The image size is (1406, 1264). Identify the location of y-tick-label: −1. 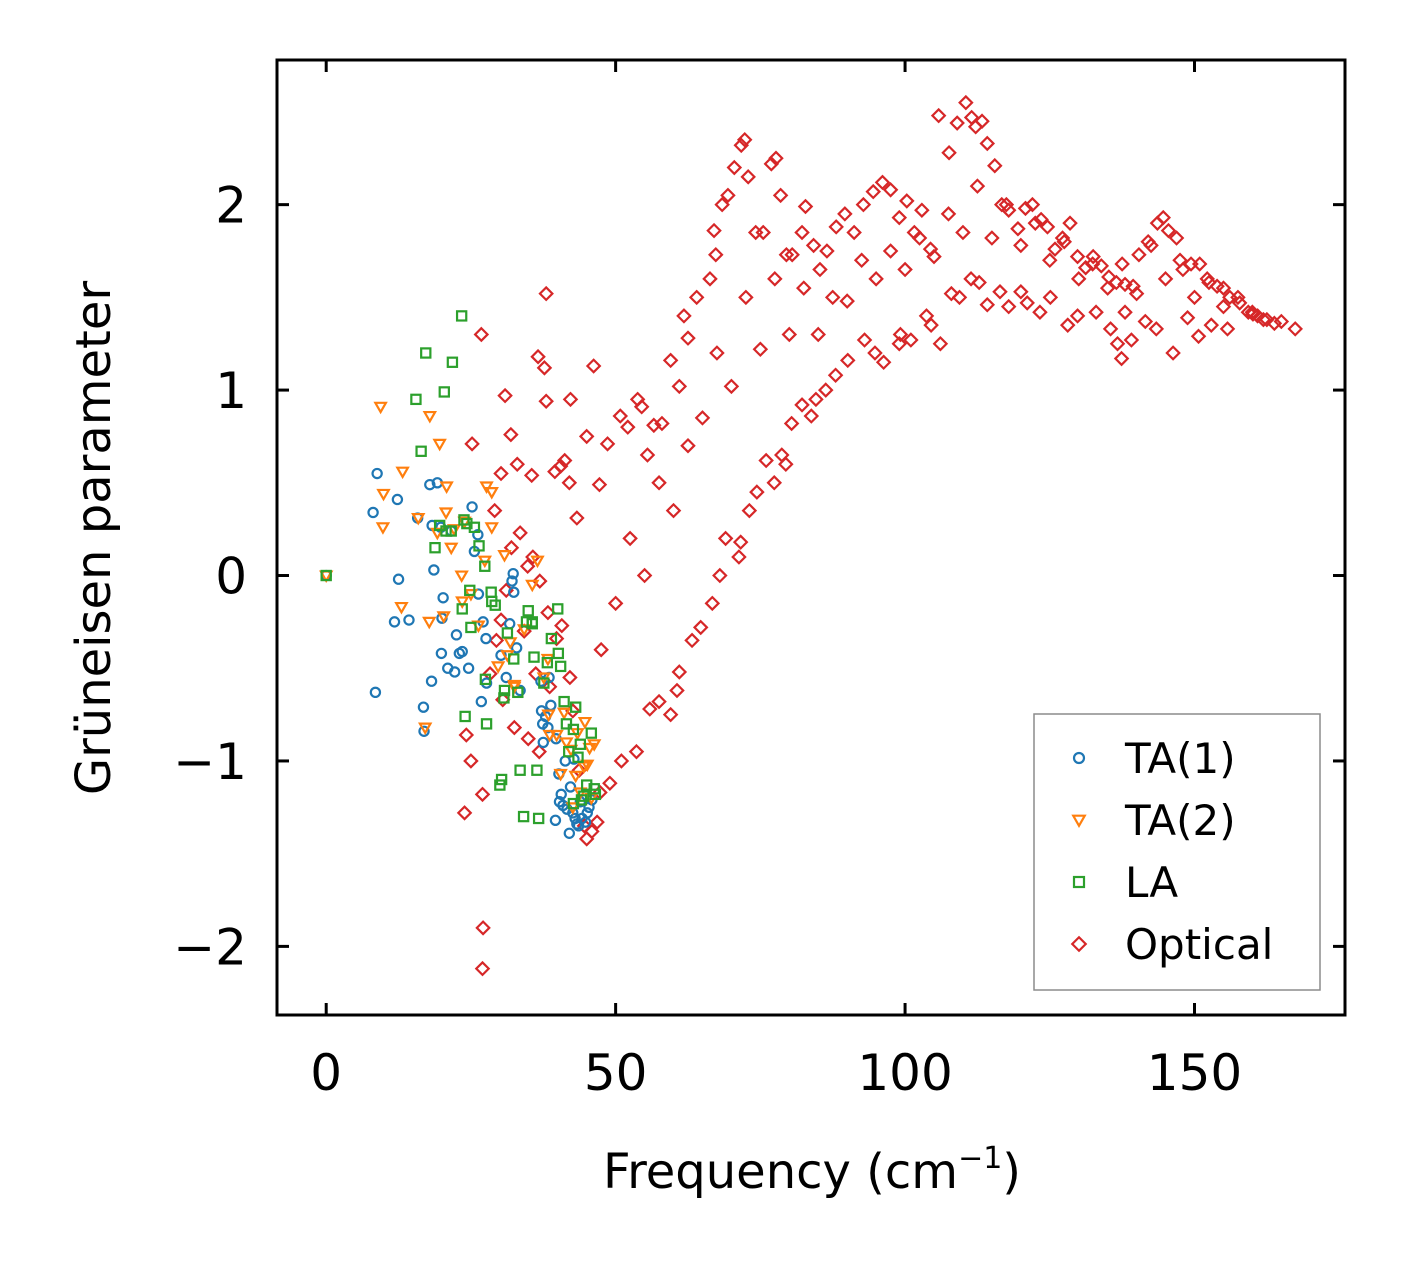
(210, 762).